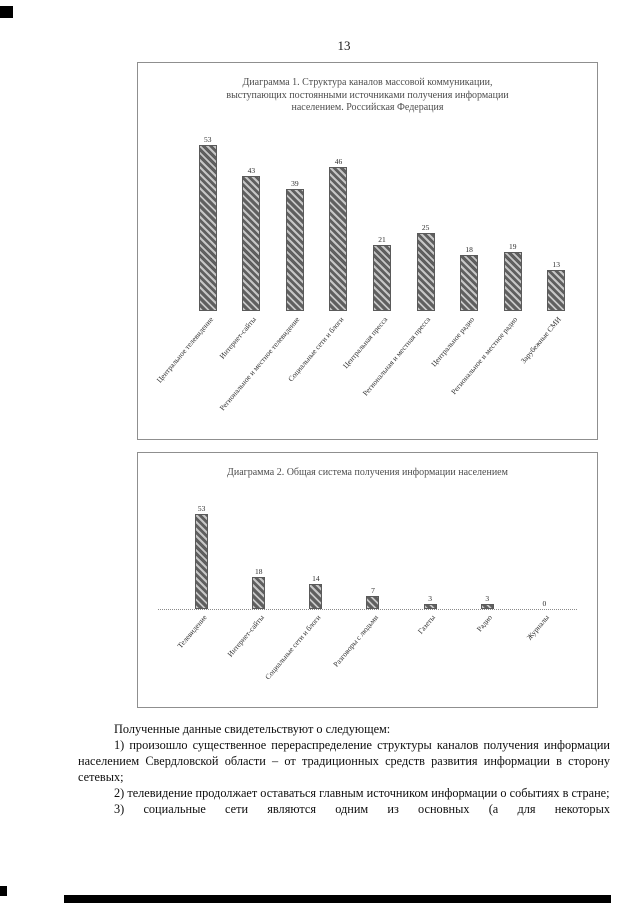  I want to click on bar-column: 53 Центральное телевидение, so click(192, 254).